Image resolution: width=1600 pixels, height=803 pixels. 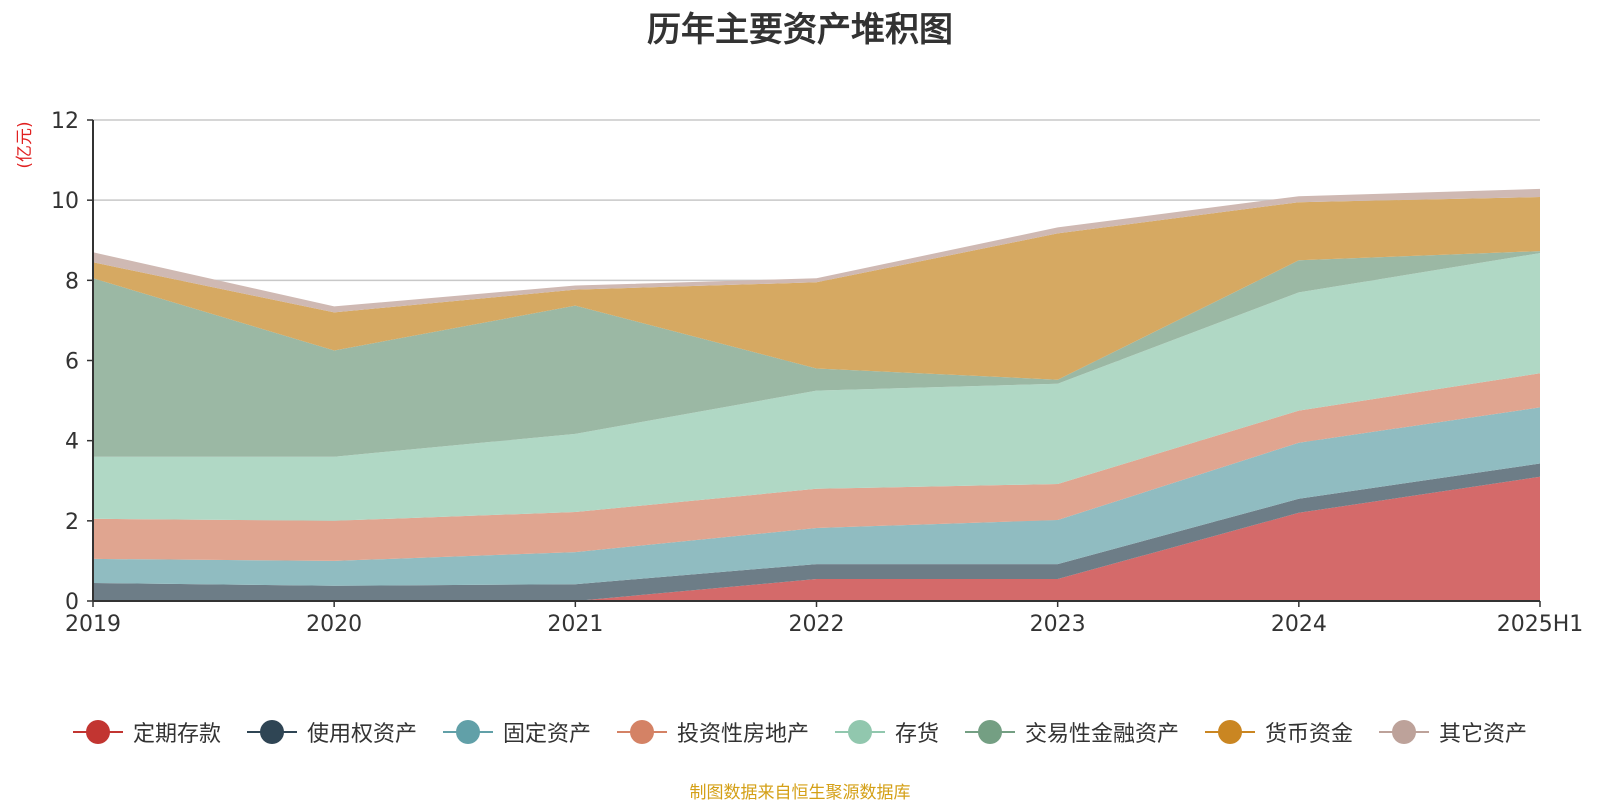 I want to click on chart-title: 历年主要资产堆积图, so click(x=800, y=30).